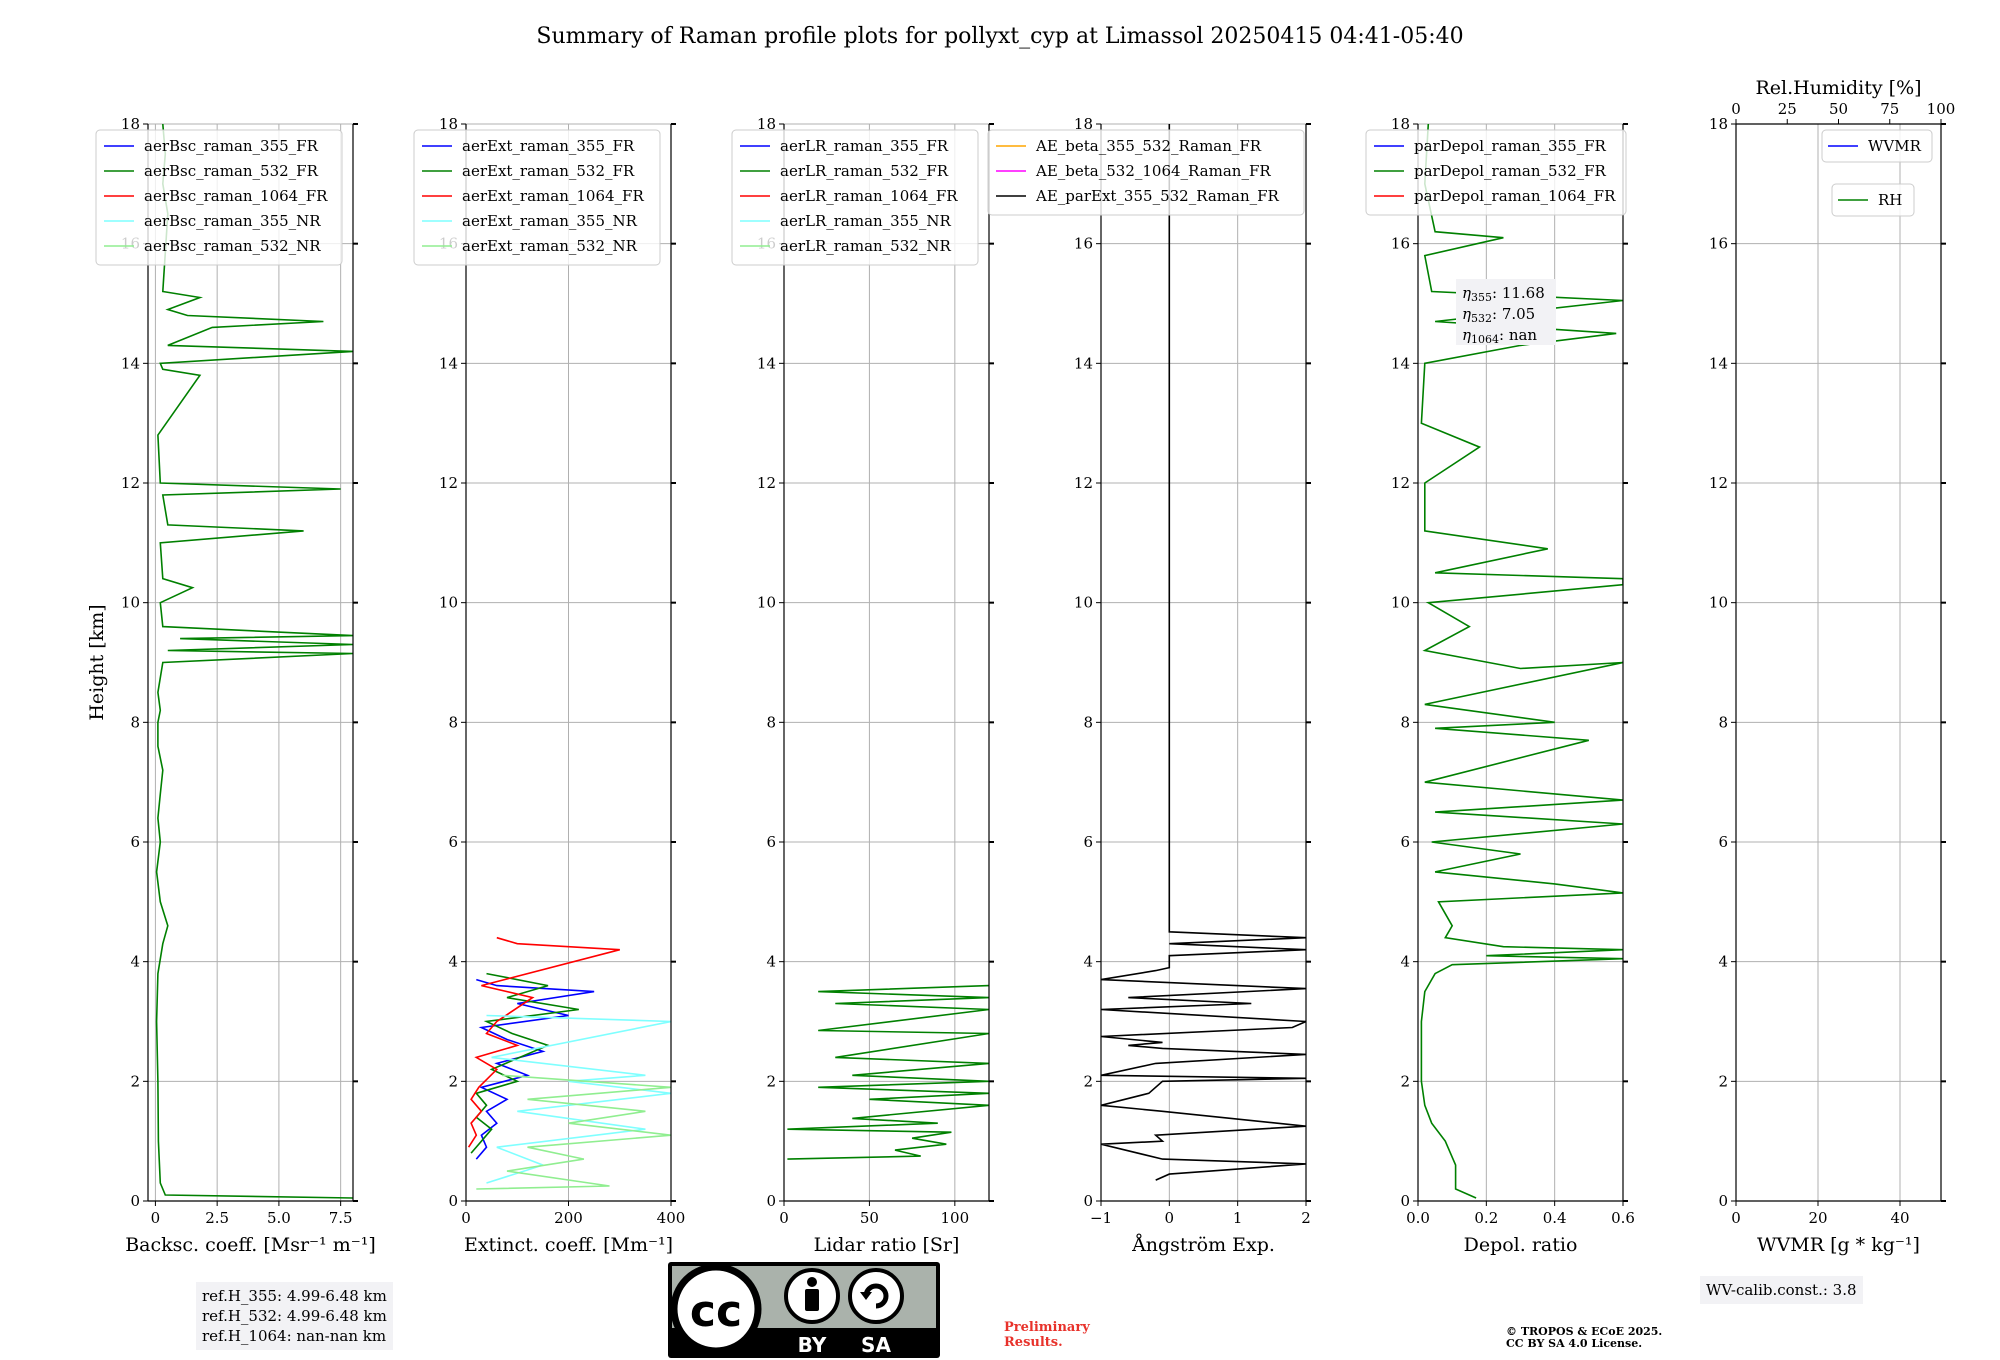 The height and width of the screenshot is (1360, 2000). I want to click on legend-label: parDepol_raman_355_FR, so click(1510, 146).